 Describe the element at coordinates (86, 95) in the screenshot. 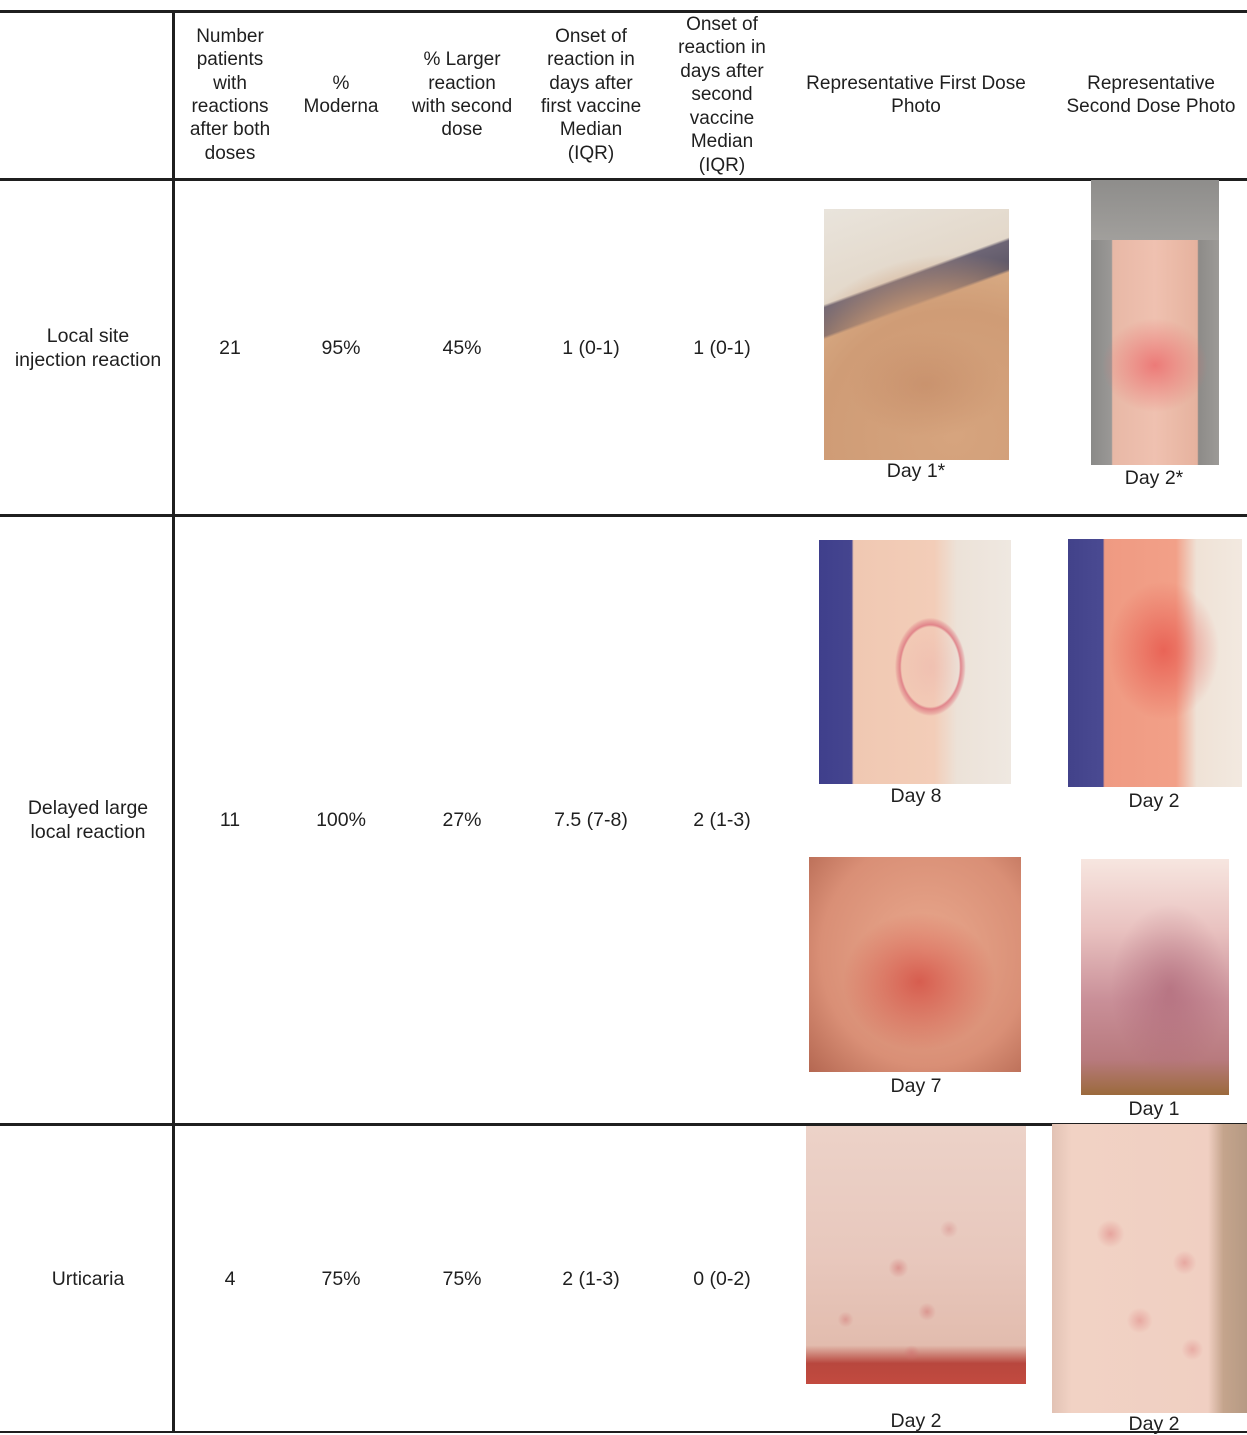

I see `header-category` at that location.